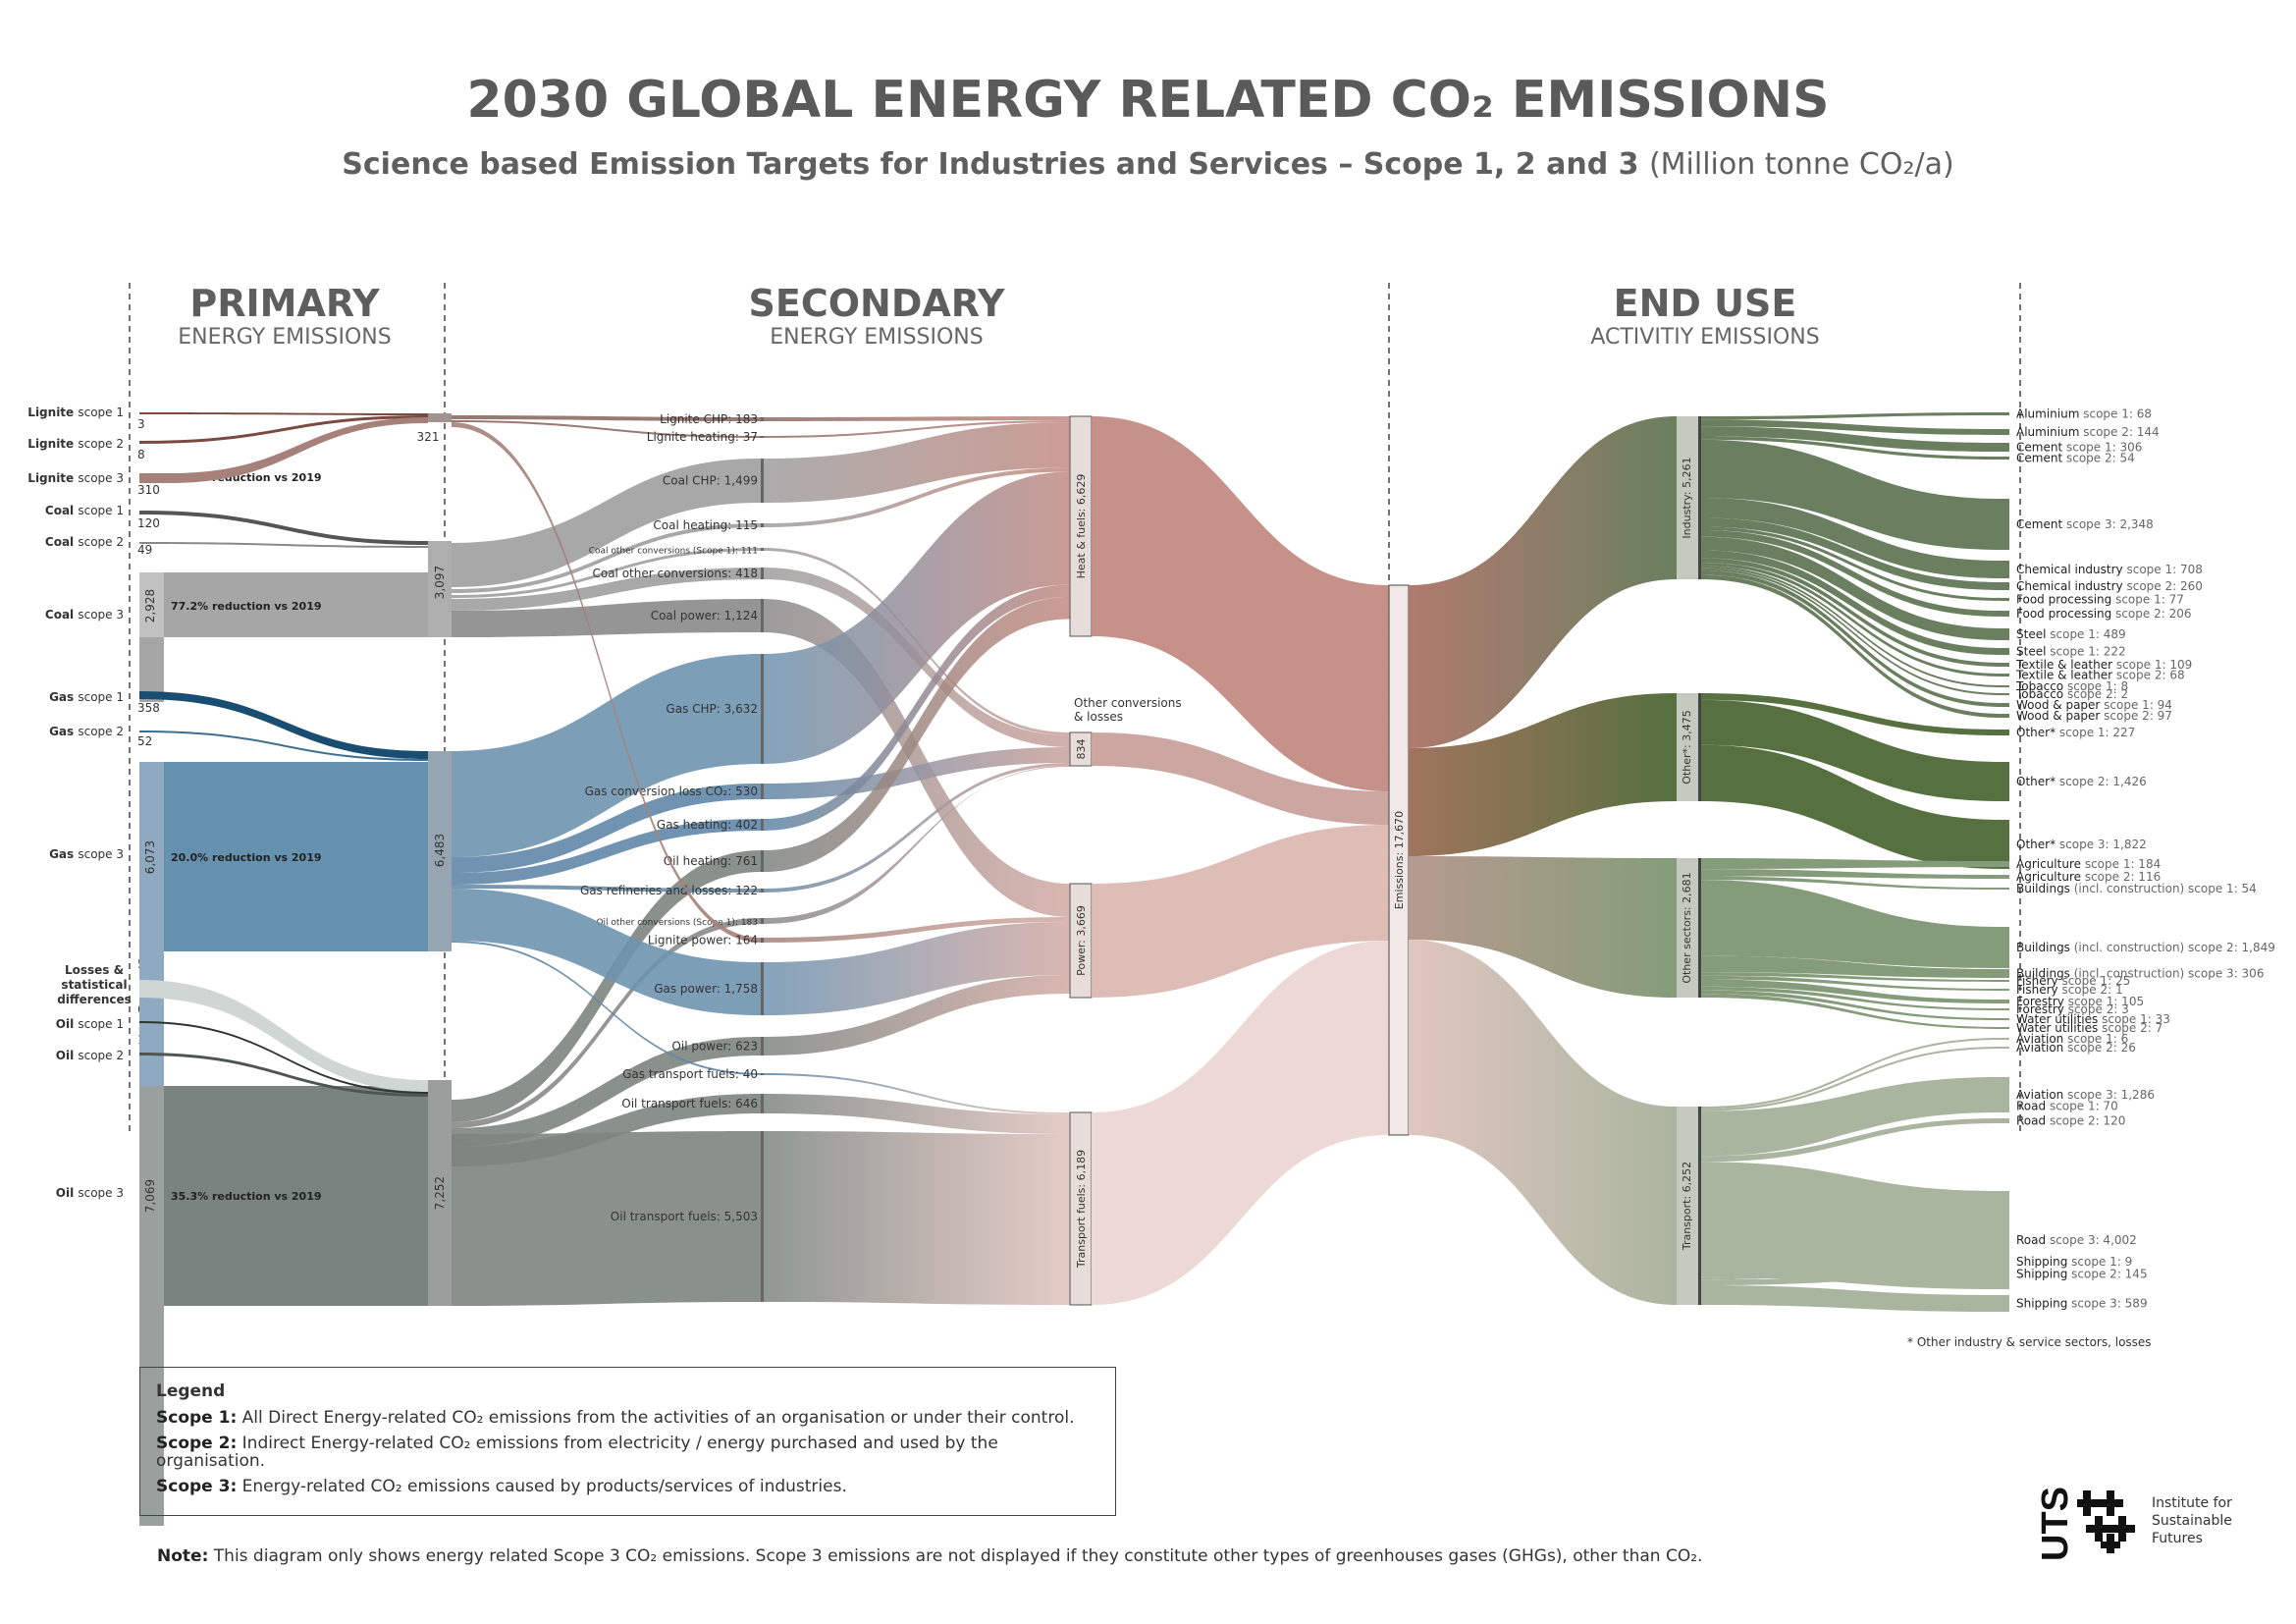 The image size is (2296, 1624). Describe the element at coordinates (284, 337) in the screenshot. I see `column-subtitle: ENERGY EMISSIONS` at that location.